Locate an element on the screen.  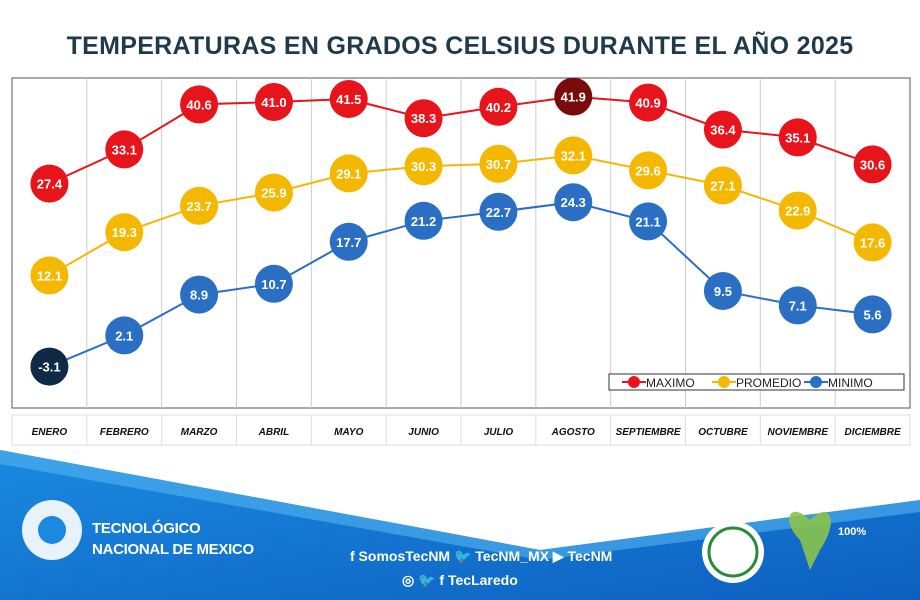
legend-label: PROMEDIO is located at coordinates (768, 383).